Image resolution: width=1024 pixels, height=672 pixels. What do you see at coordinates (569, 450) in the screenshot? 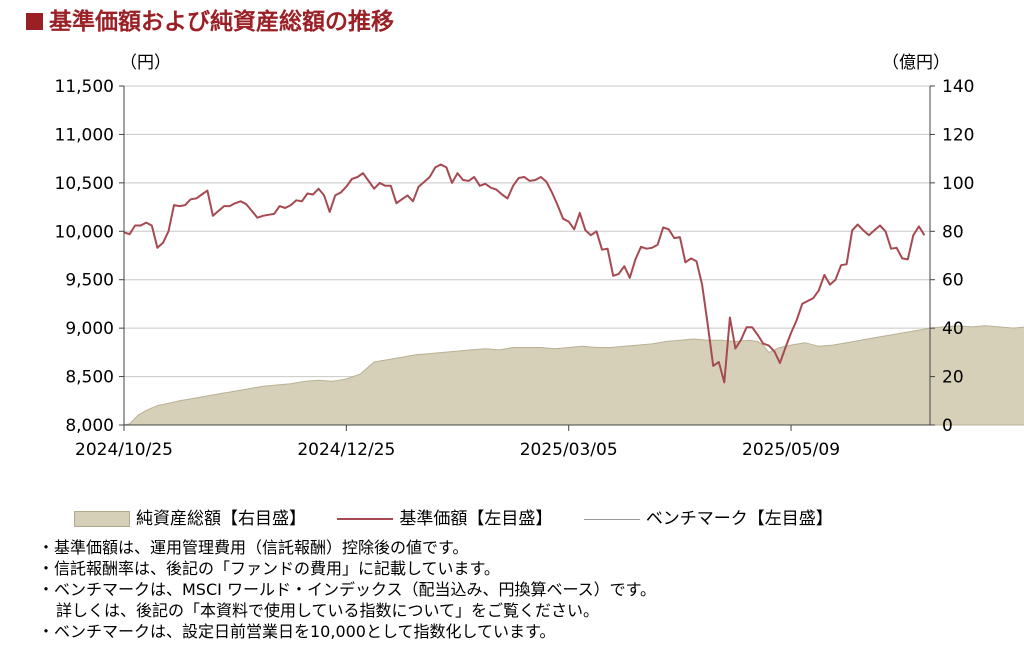
I see `x-tick-label: 2025/03/05` at bounding box center [569, 450].